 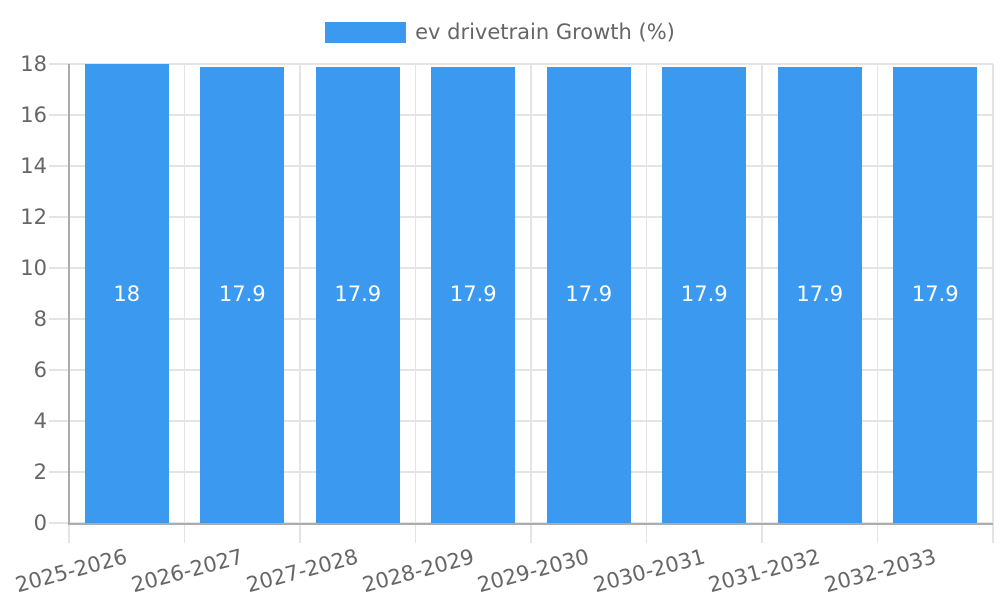 What do you see at coordinates (33, 166) in the screenshot?
I see `y-tick-label: 14` at bounding box center [33, 166].